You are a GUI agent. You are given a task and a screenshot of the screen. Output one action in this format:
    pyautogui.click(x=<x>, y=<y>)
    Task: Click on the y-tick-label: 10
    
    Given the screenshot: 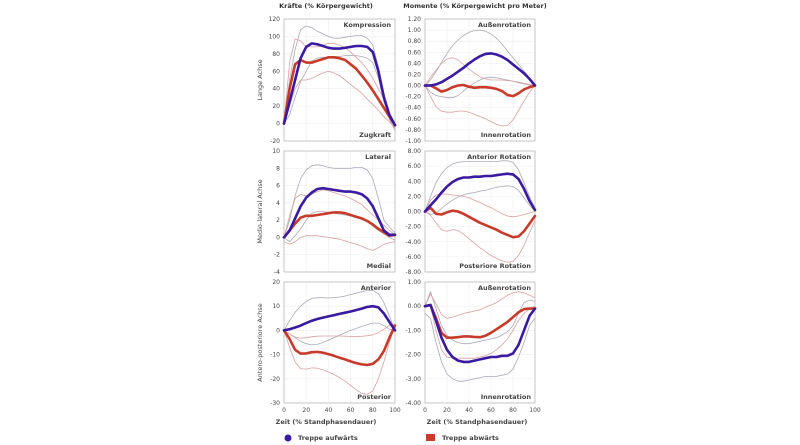 What is the action you would take?
    pyautogui.click(x=276, y=151)
    